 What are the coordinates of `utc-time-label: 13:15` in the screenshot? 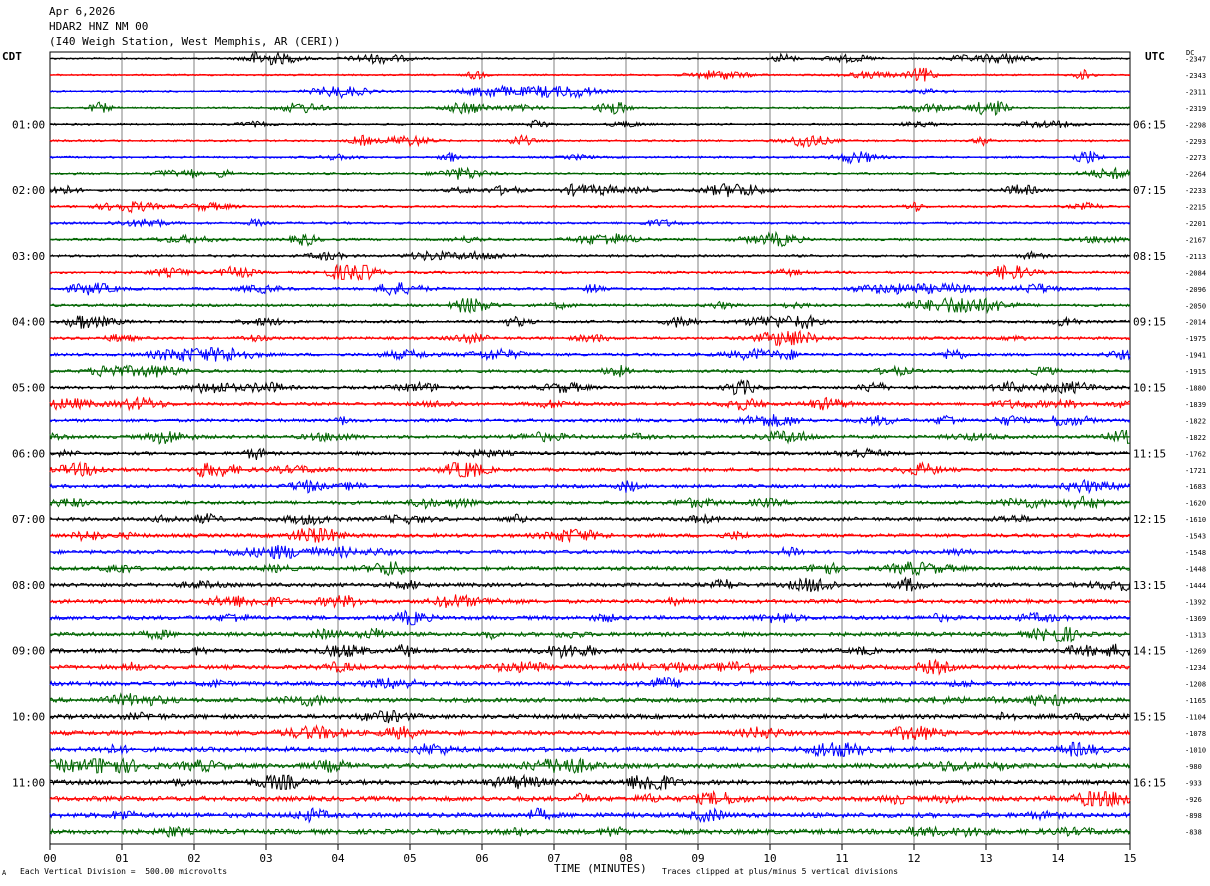 It's located at (1149, 585).